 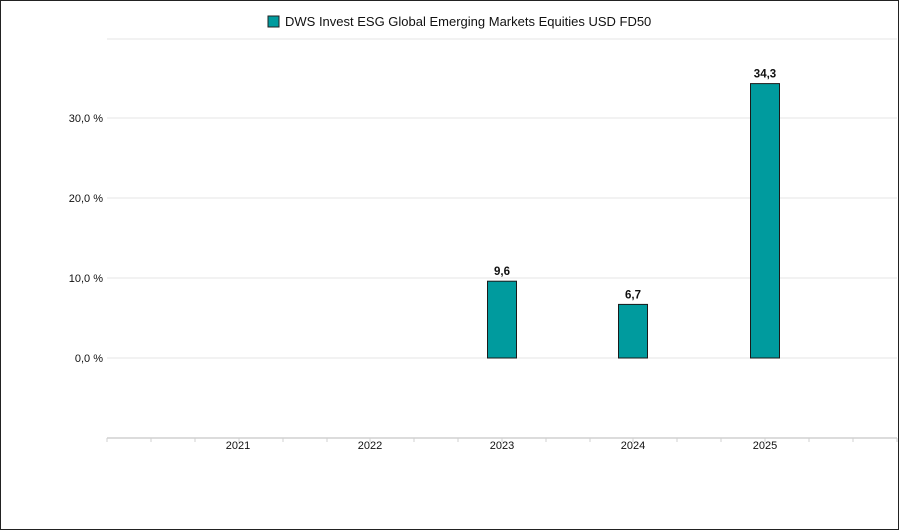 What do you see at coordinates (86, 199) in the screenshot?
I see `y-tick-label: 20,0 %` at bounding box center [86, 199].